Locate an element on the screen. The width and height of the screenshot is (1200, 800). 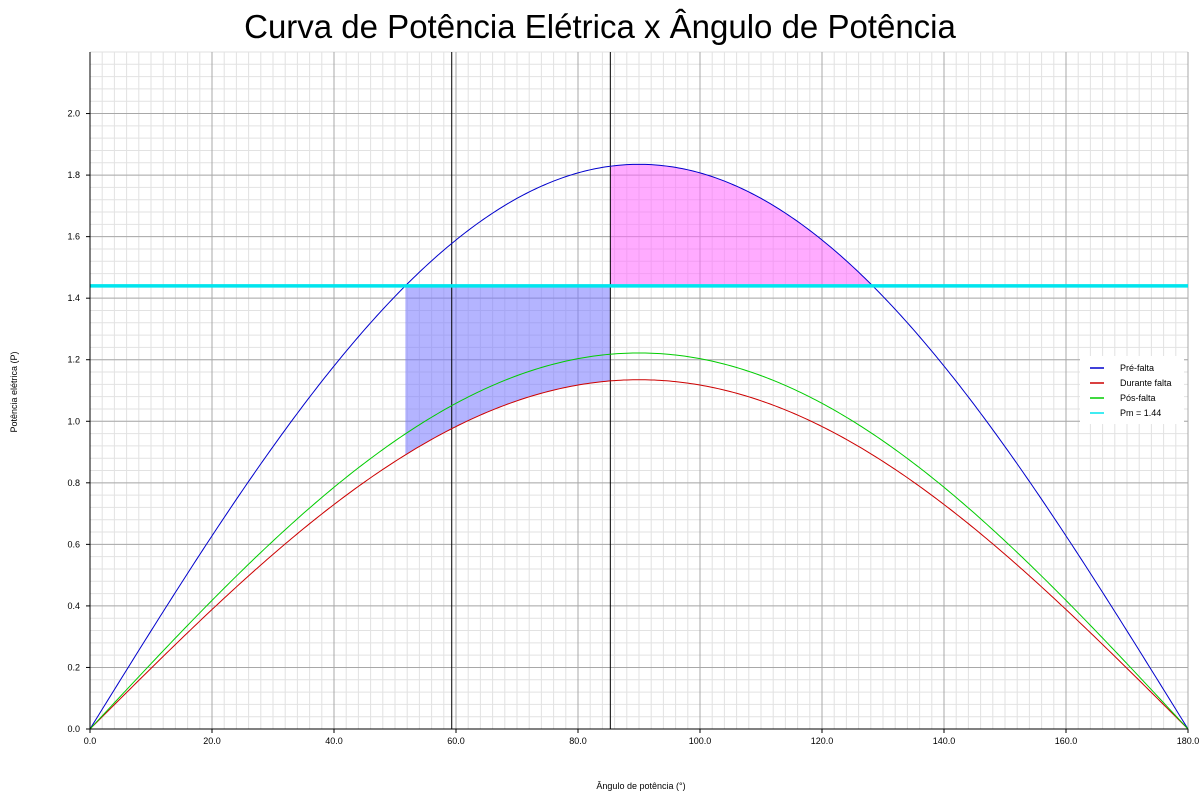
y-tick-label: 0.8 is located at coordinates (73, 483).